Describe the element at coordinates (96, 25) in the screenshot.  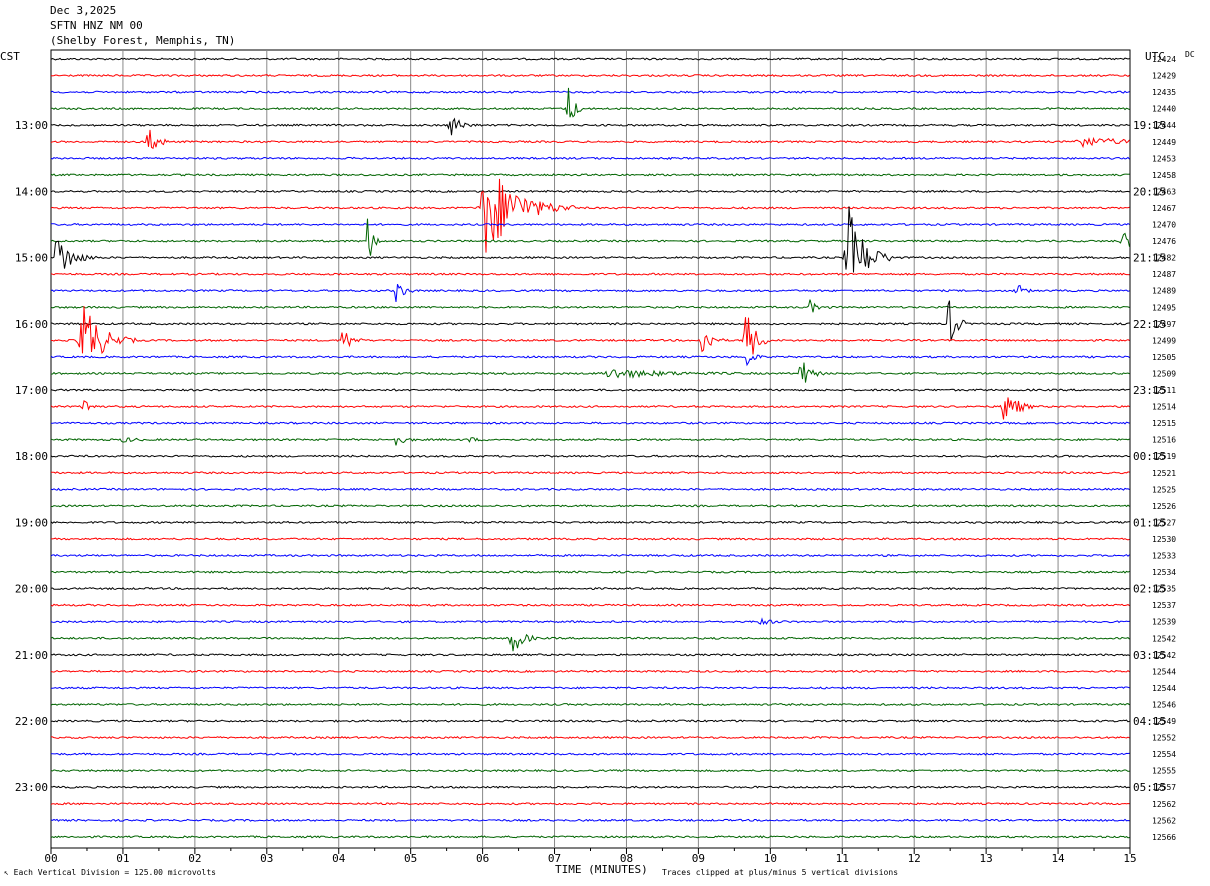
I see `station-name: SFTN HNZ NM 00` at that location.